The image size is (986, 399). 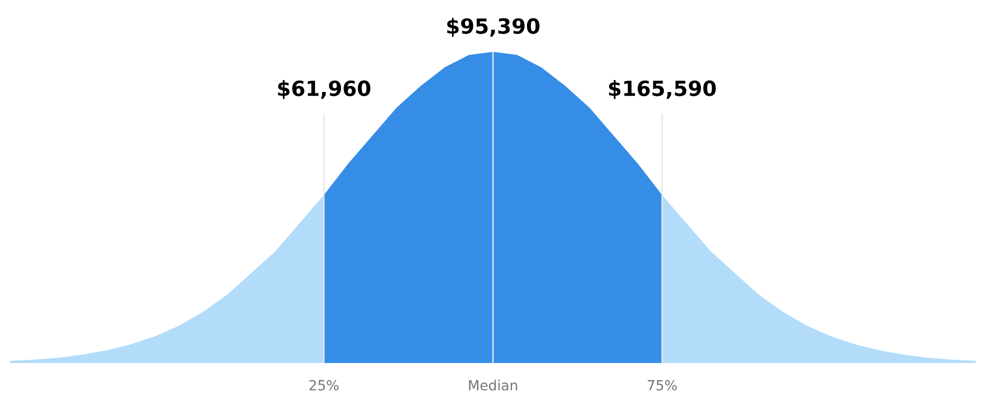 What do you see at coordinates (493, 27) in the screenshot?
I see `annotation: $95,390` at bounding box center [493, 27].